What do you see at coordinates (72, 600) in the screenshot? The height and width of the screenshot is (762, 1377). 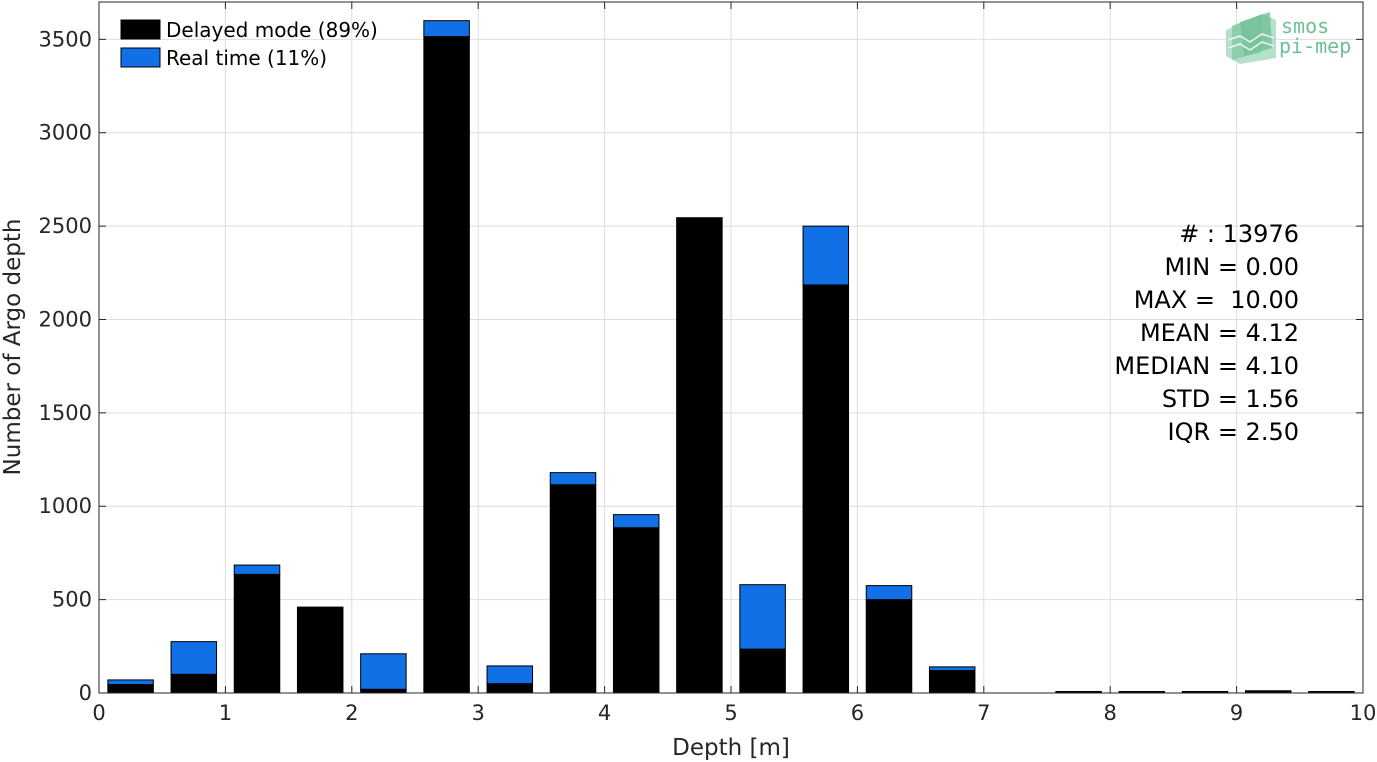 I see `y-tick-label: 500` at bounding box center [72, 600].